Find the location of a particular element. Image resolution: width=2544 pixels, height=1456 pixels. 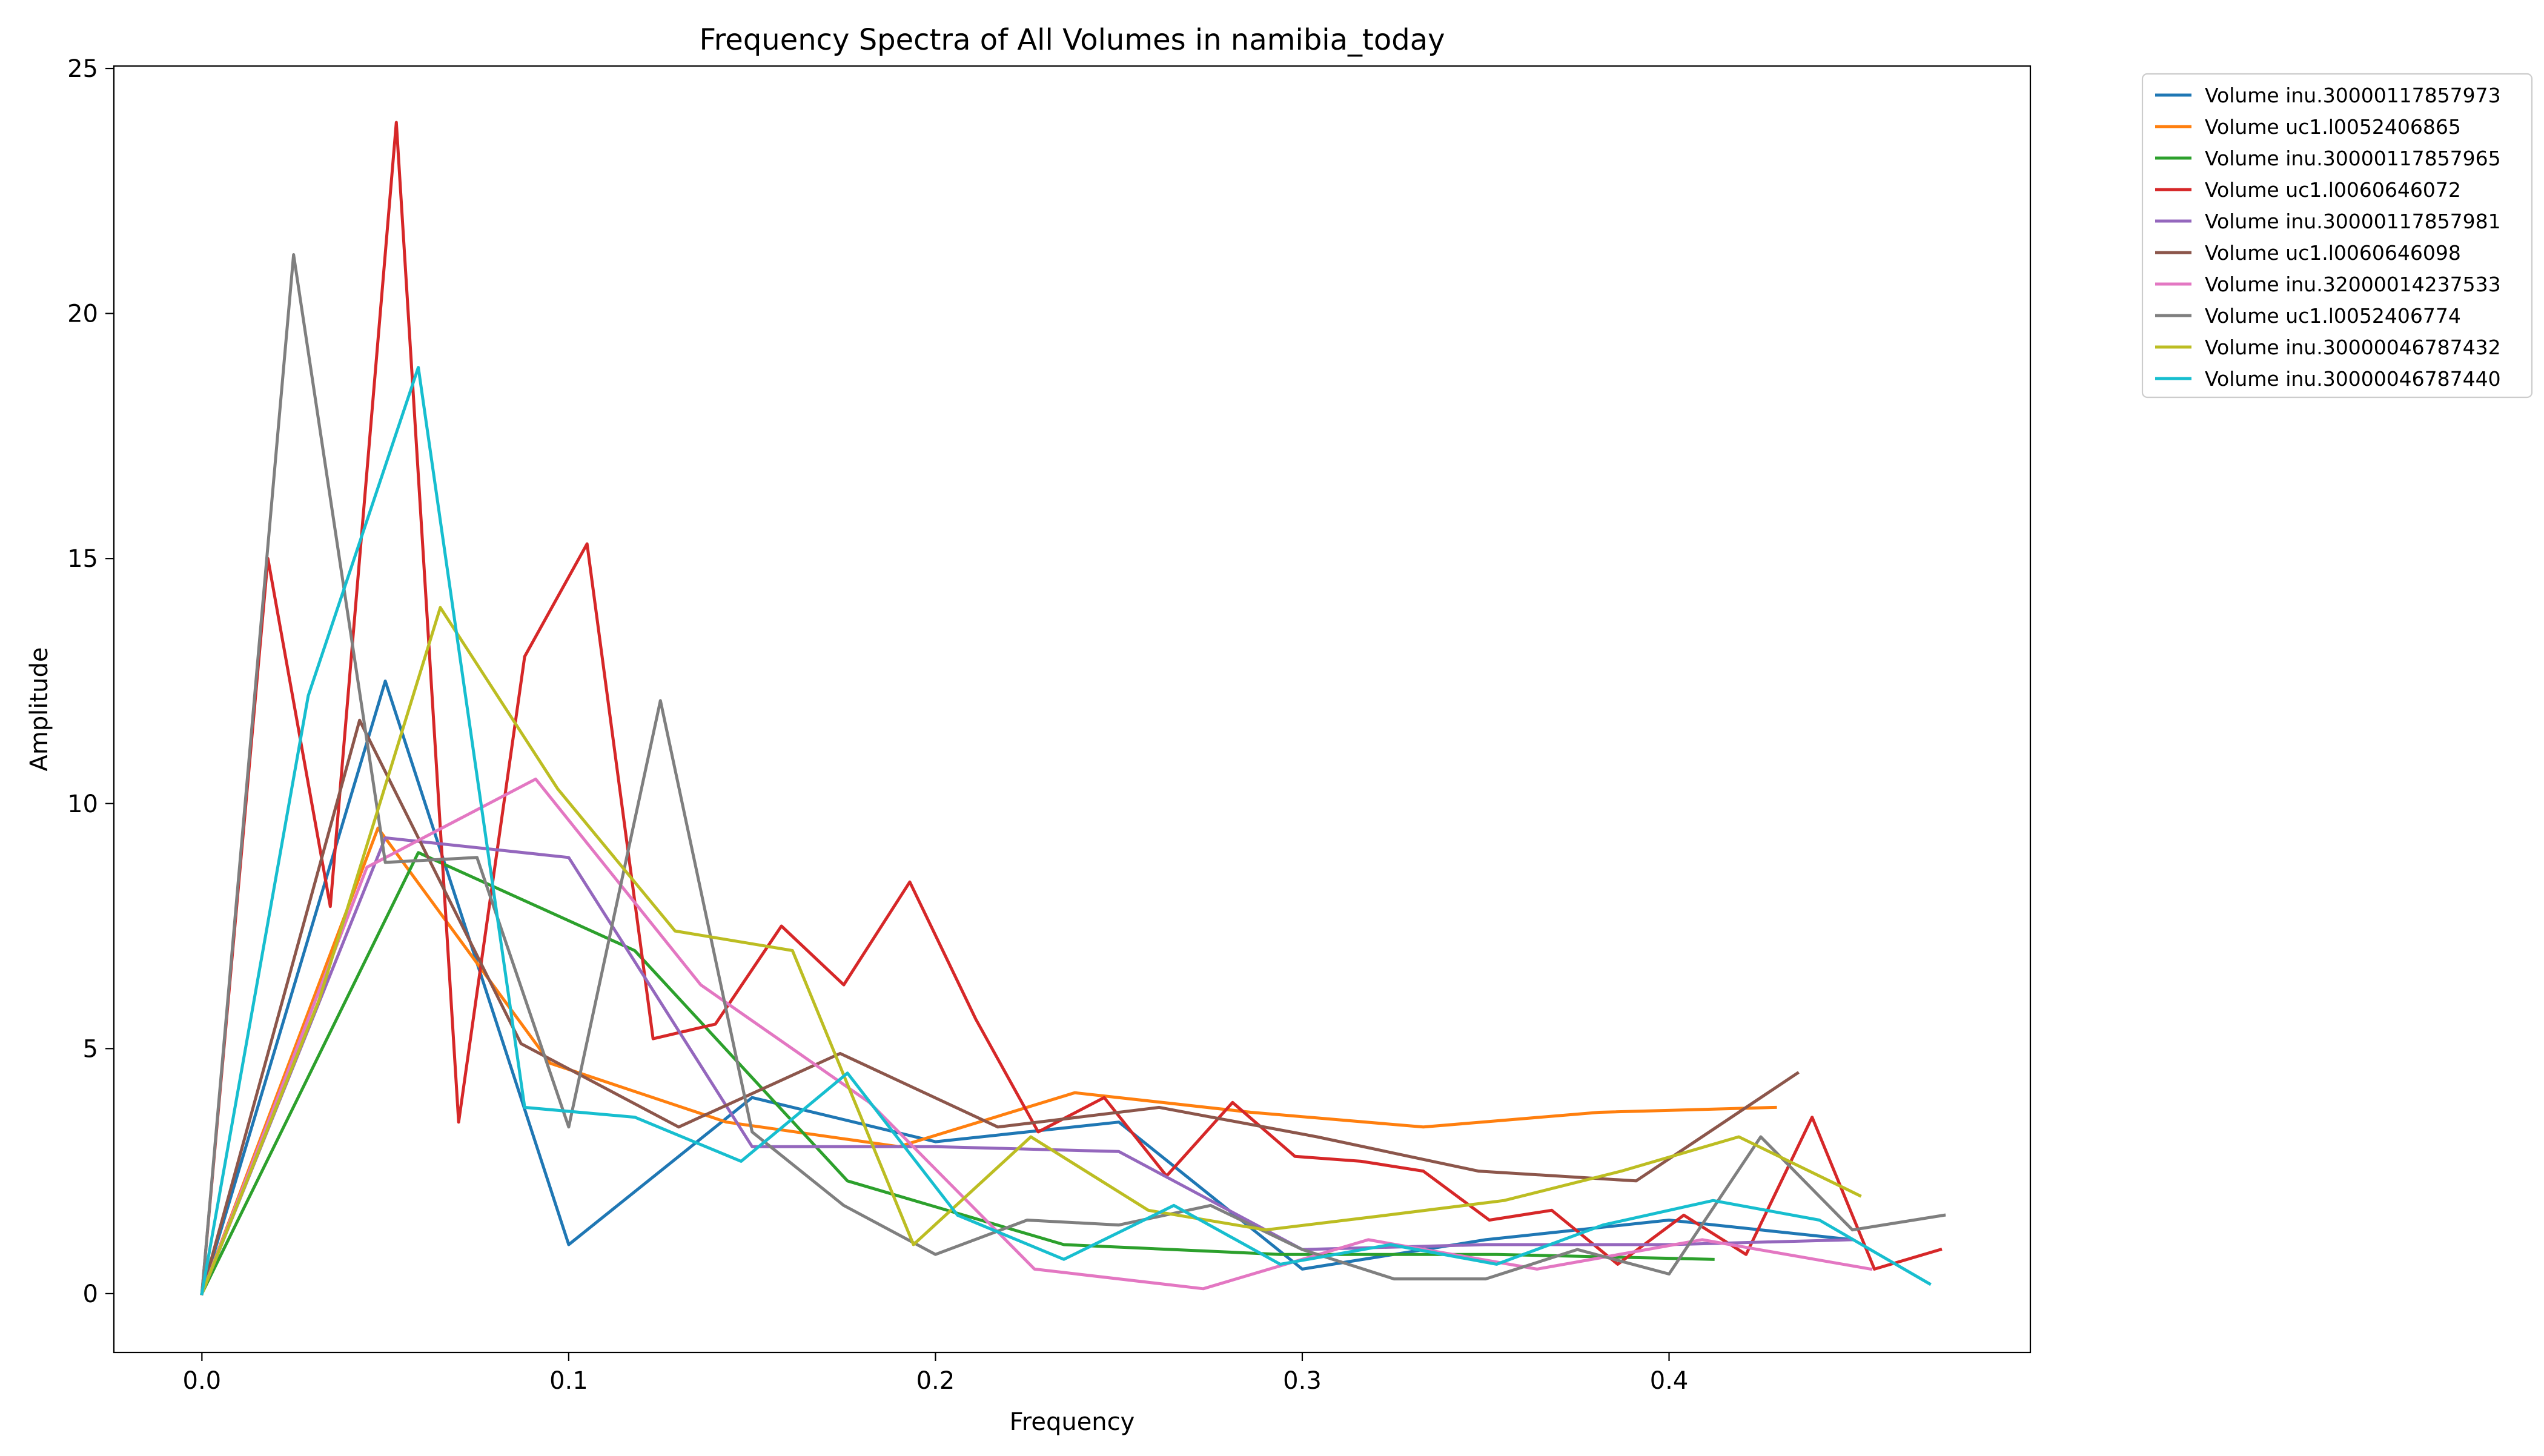

legend-entry-label: Volume uc1.l0052406865 is located at coordinates (2333, 127).